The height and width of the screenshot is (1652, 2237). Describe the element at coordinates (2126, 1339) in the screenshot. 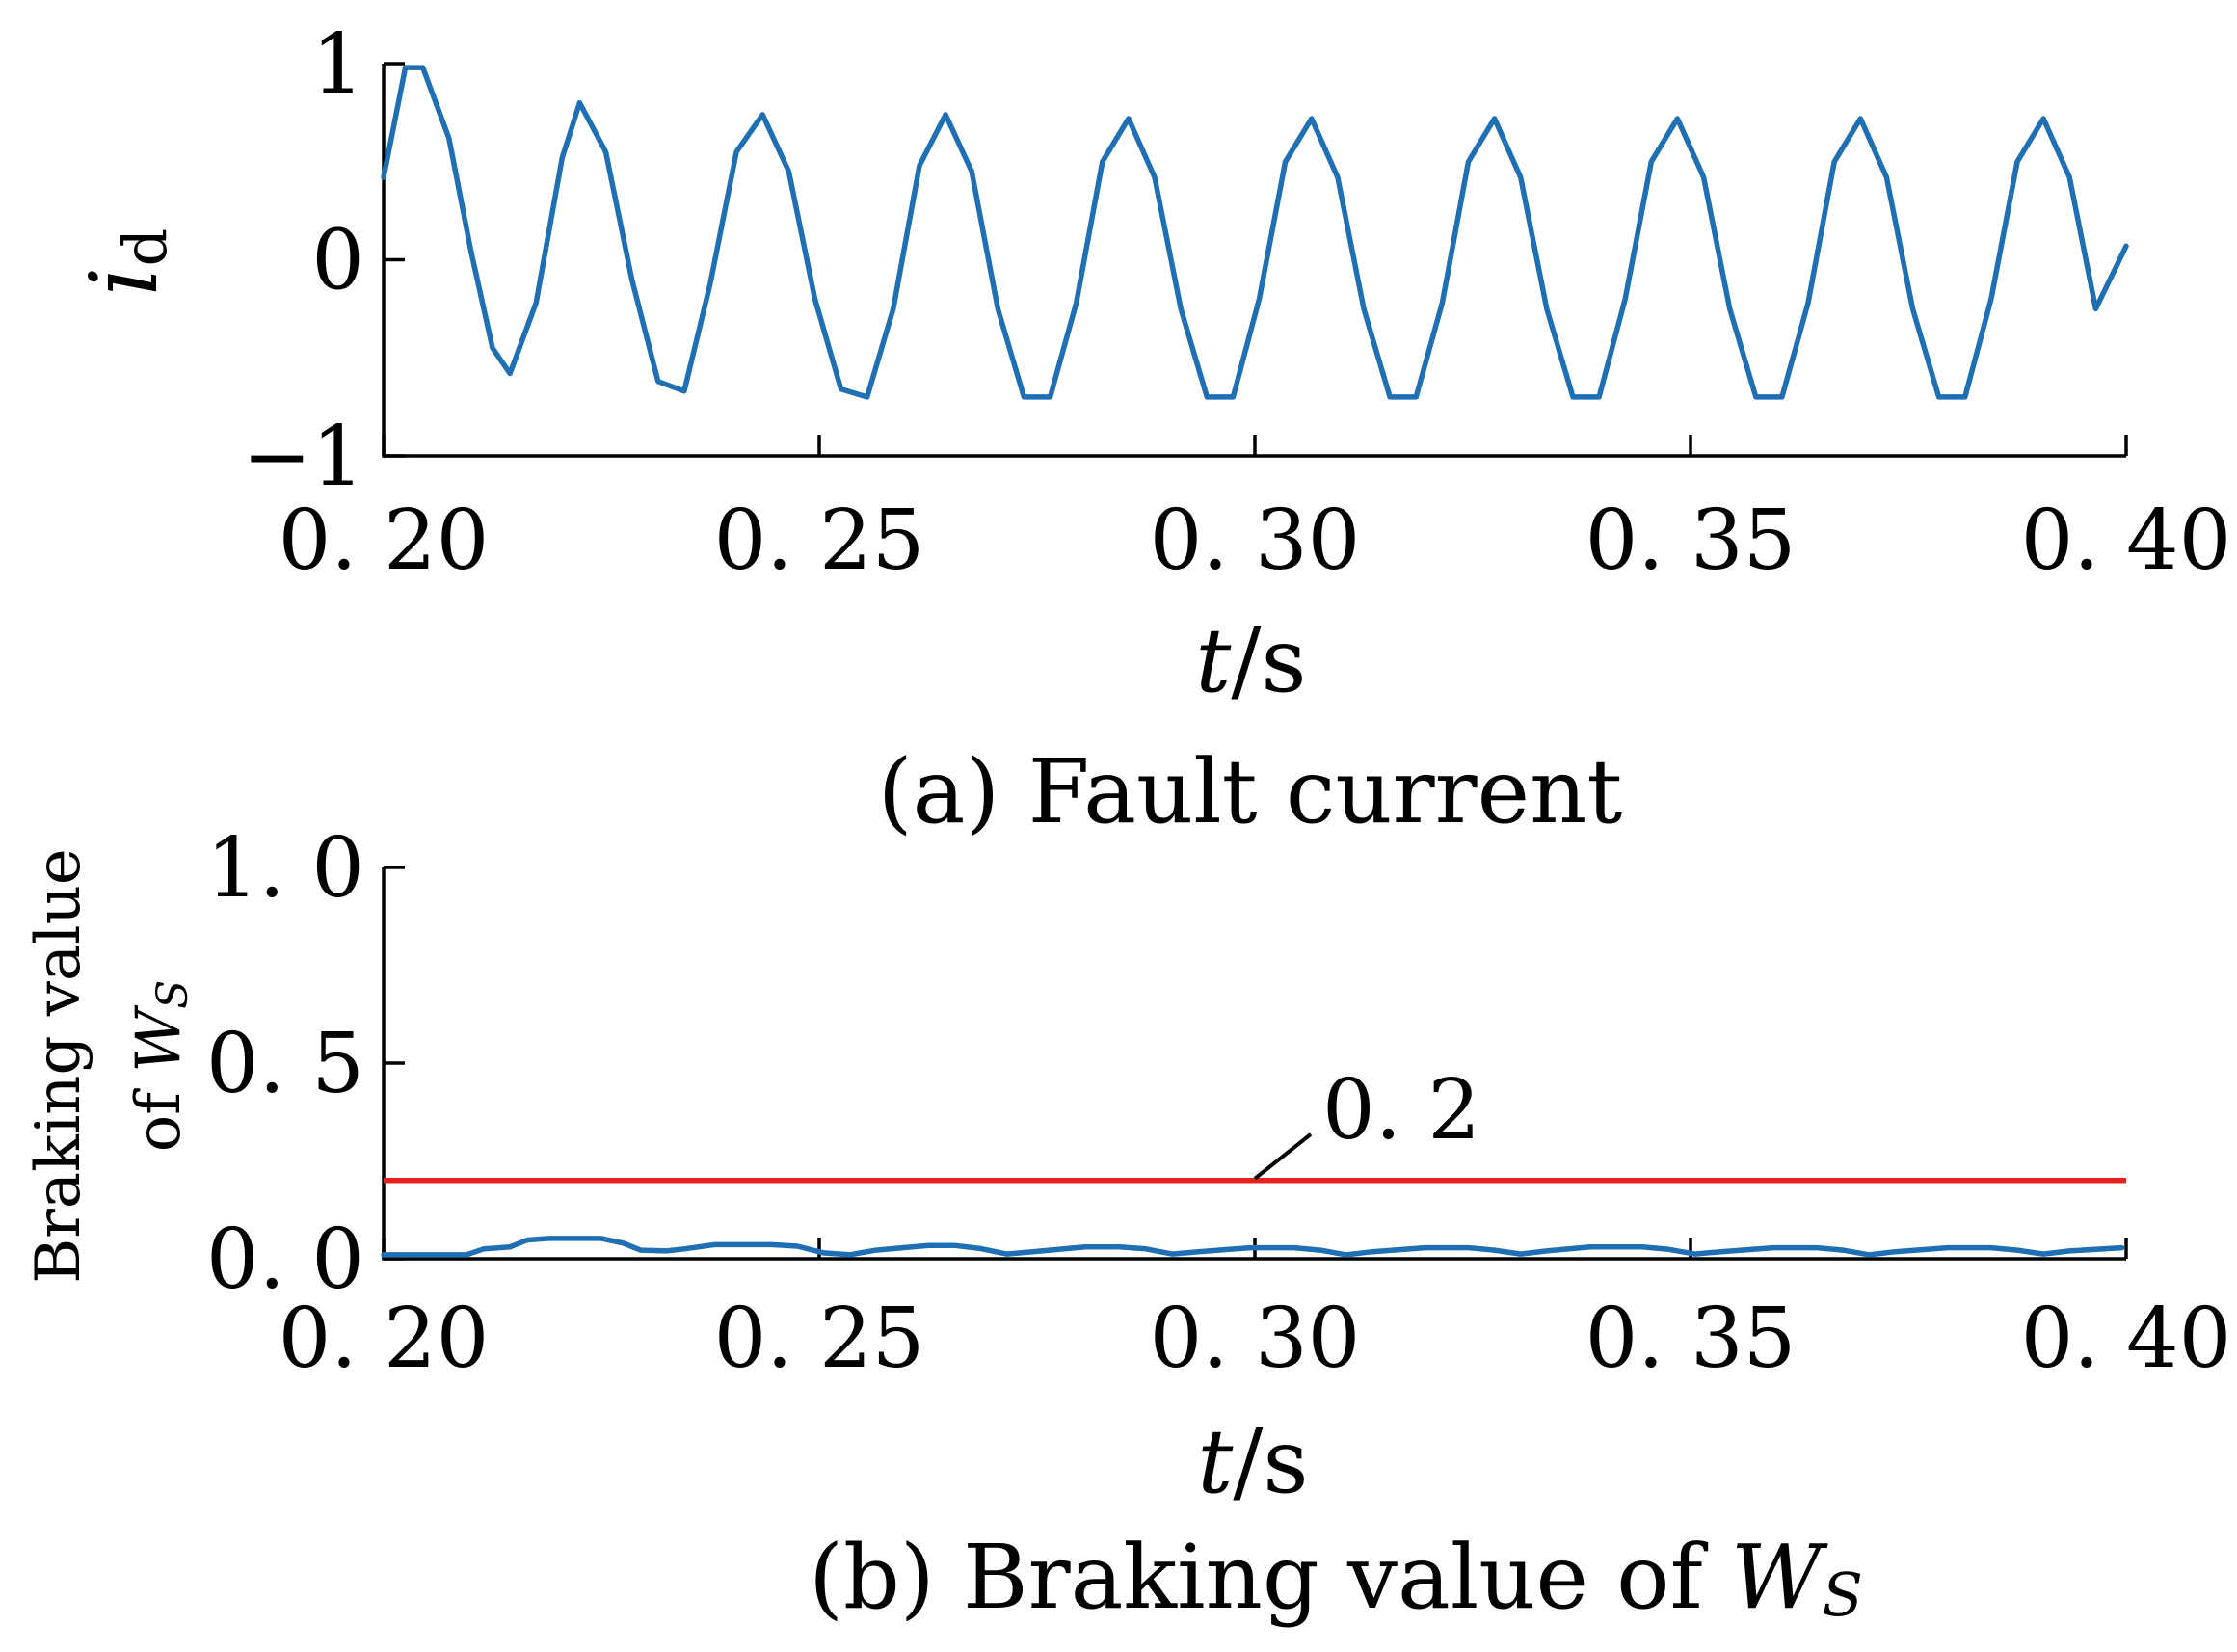

I see `panel-b-x-tick-label: 0. 40` at that location.